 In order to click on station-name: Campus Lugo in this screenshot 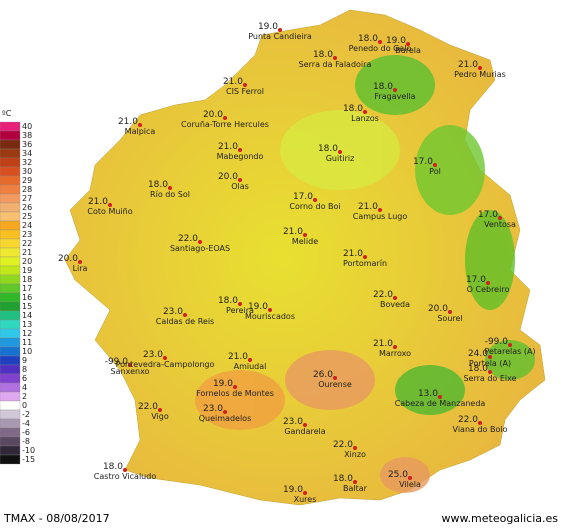, I will do `click(380, 216)`.